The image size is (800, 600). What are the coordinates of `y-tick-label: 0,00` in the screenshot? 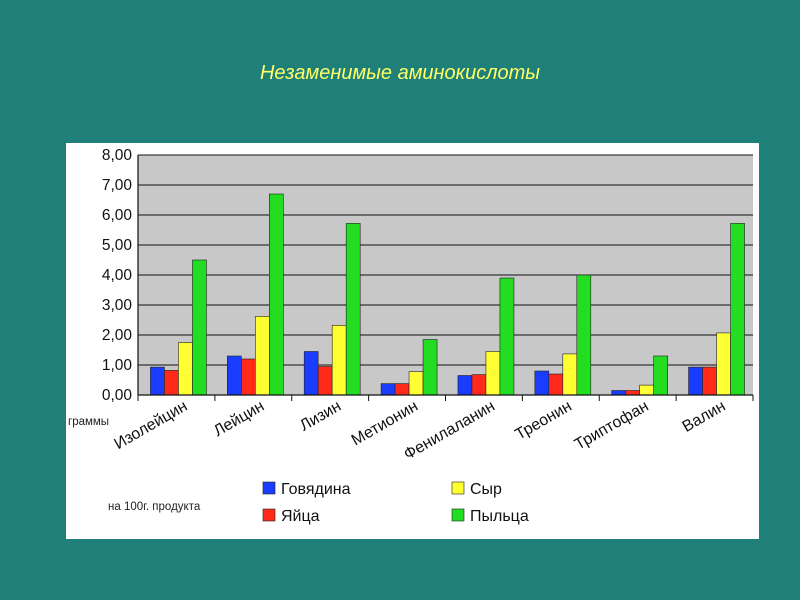 It's located at (117, 395).